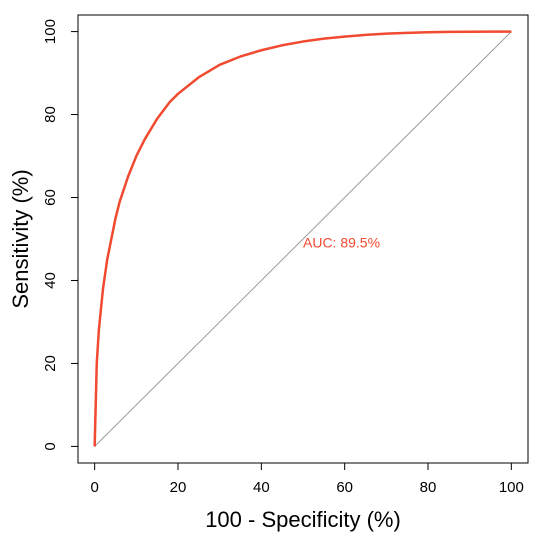 Image resolution: width=541 pixels, height=550 pixels. Describe the element at coordinates (50, 363) in the screenshot. I see `y-tick-label: 20` at that location.